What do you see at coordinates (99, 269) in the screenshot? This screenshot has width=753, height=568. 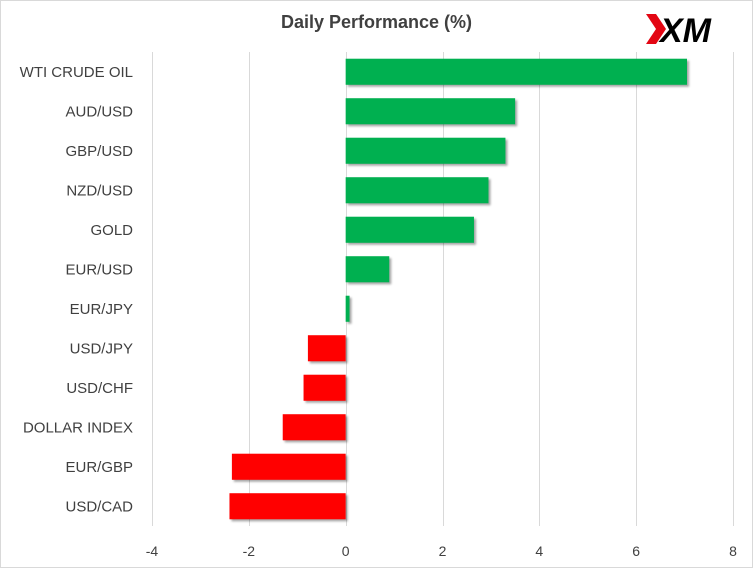 I see `category-label: EUR/USD` at bounding box center [99, 269].